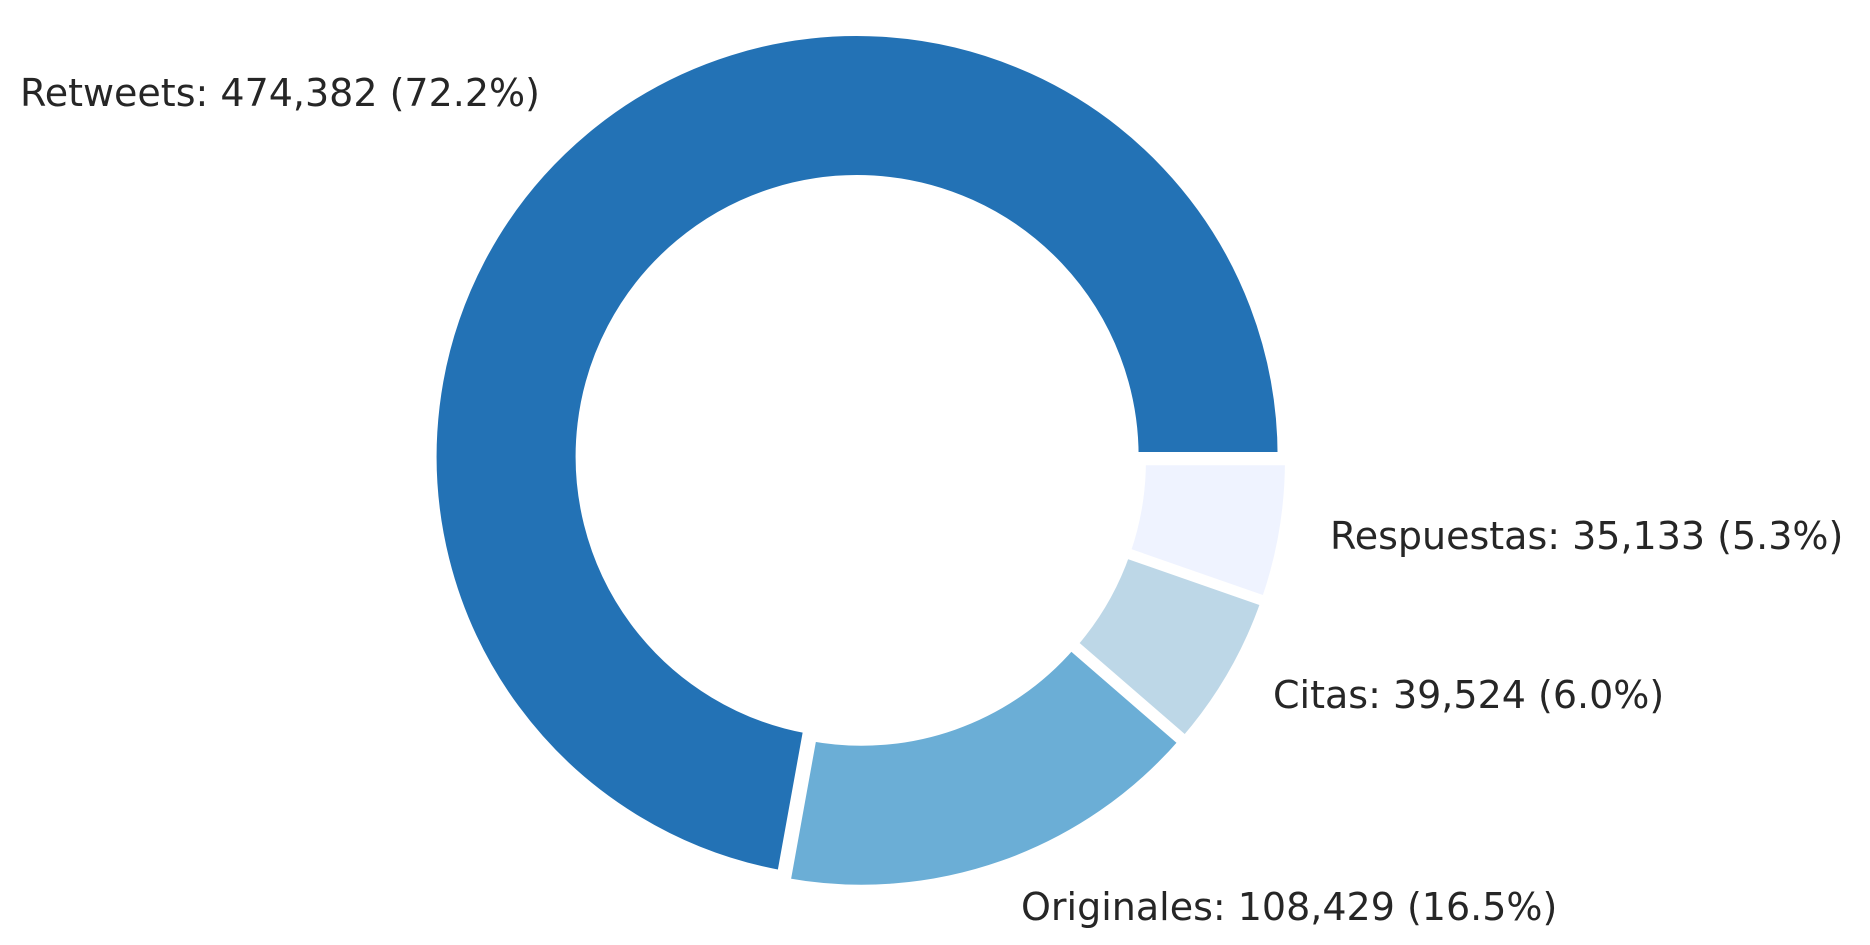  What do you see at coordinates (985, 766) in the screenshot?
I see `slice-originales` at bounding box center [985, 766].